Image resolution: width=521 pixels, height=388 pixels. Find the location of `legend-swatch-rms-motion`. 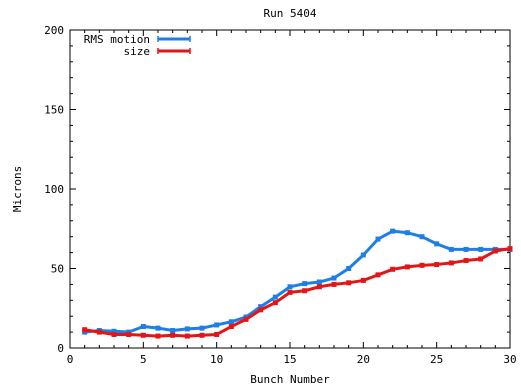

legend-swatch-rms-motion is located at coordinates (174, 39).